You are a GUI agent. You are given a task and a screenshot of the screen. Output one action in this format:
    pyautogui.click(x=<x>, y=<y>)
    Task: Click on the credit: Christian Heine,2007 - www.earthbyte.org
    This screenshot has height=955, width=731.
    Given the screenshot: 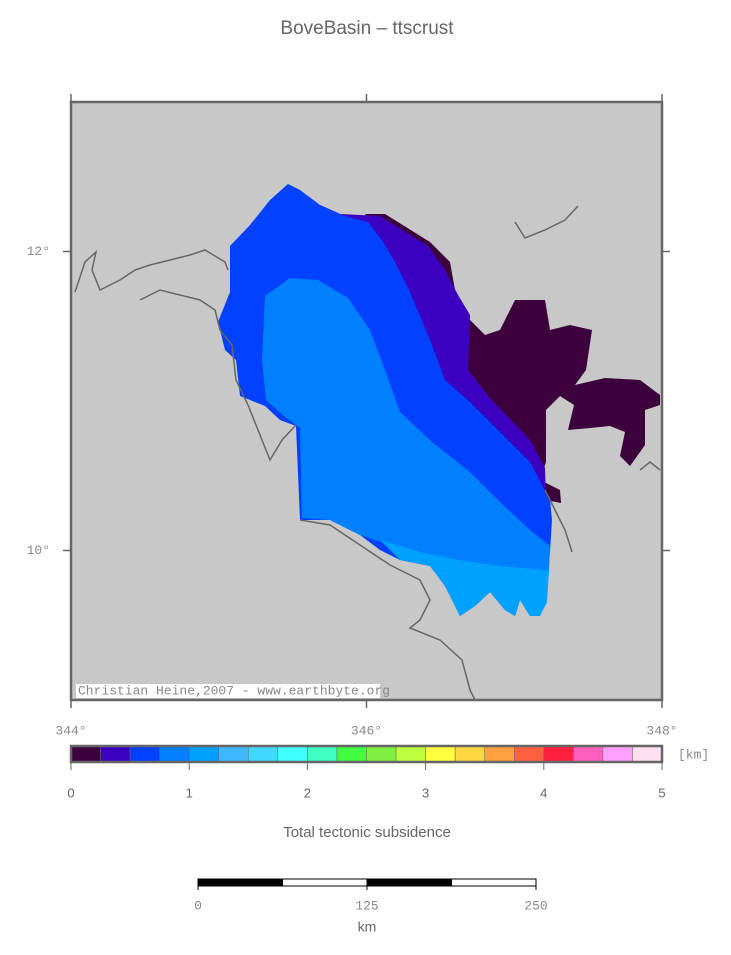 What is the action you would take?
    pyautogui.click(x=234, y=690)
    